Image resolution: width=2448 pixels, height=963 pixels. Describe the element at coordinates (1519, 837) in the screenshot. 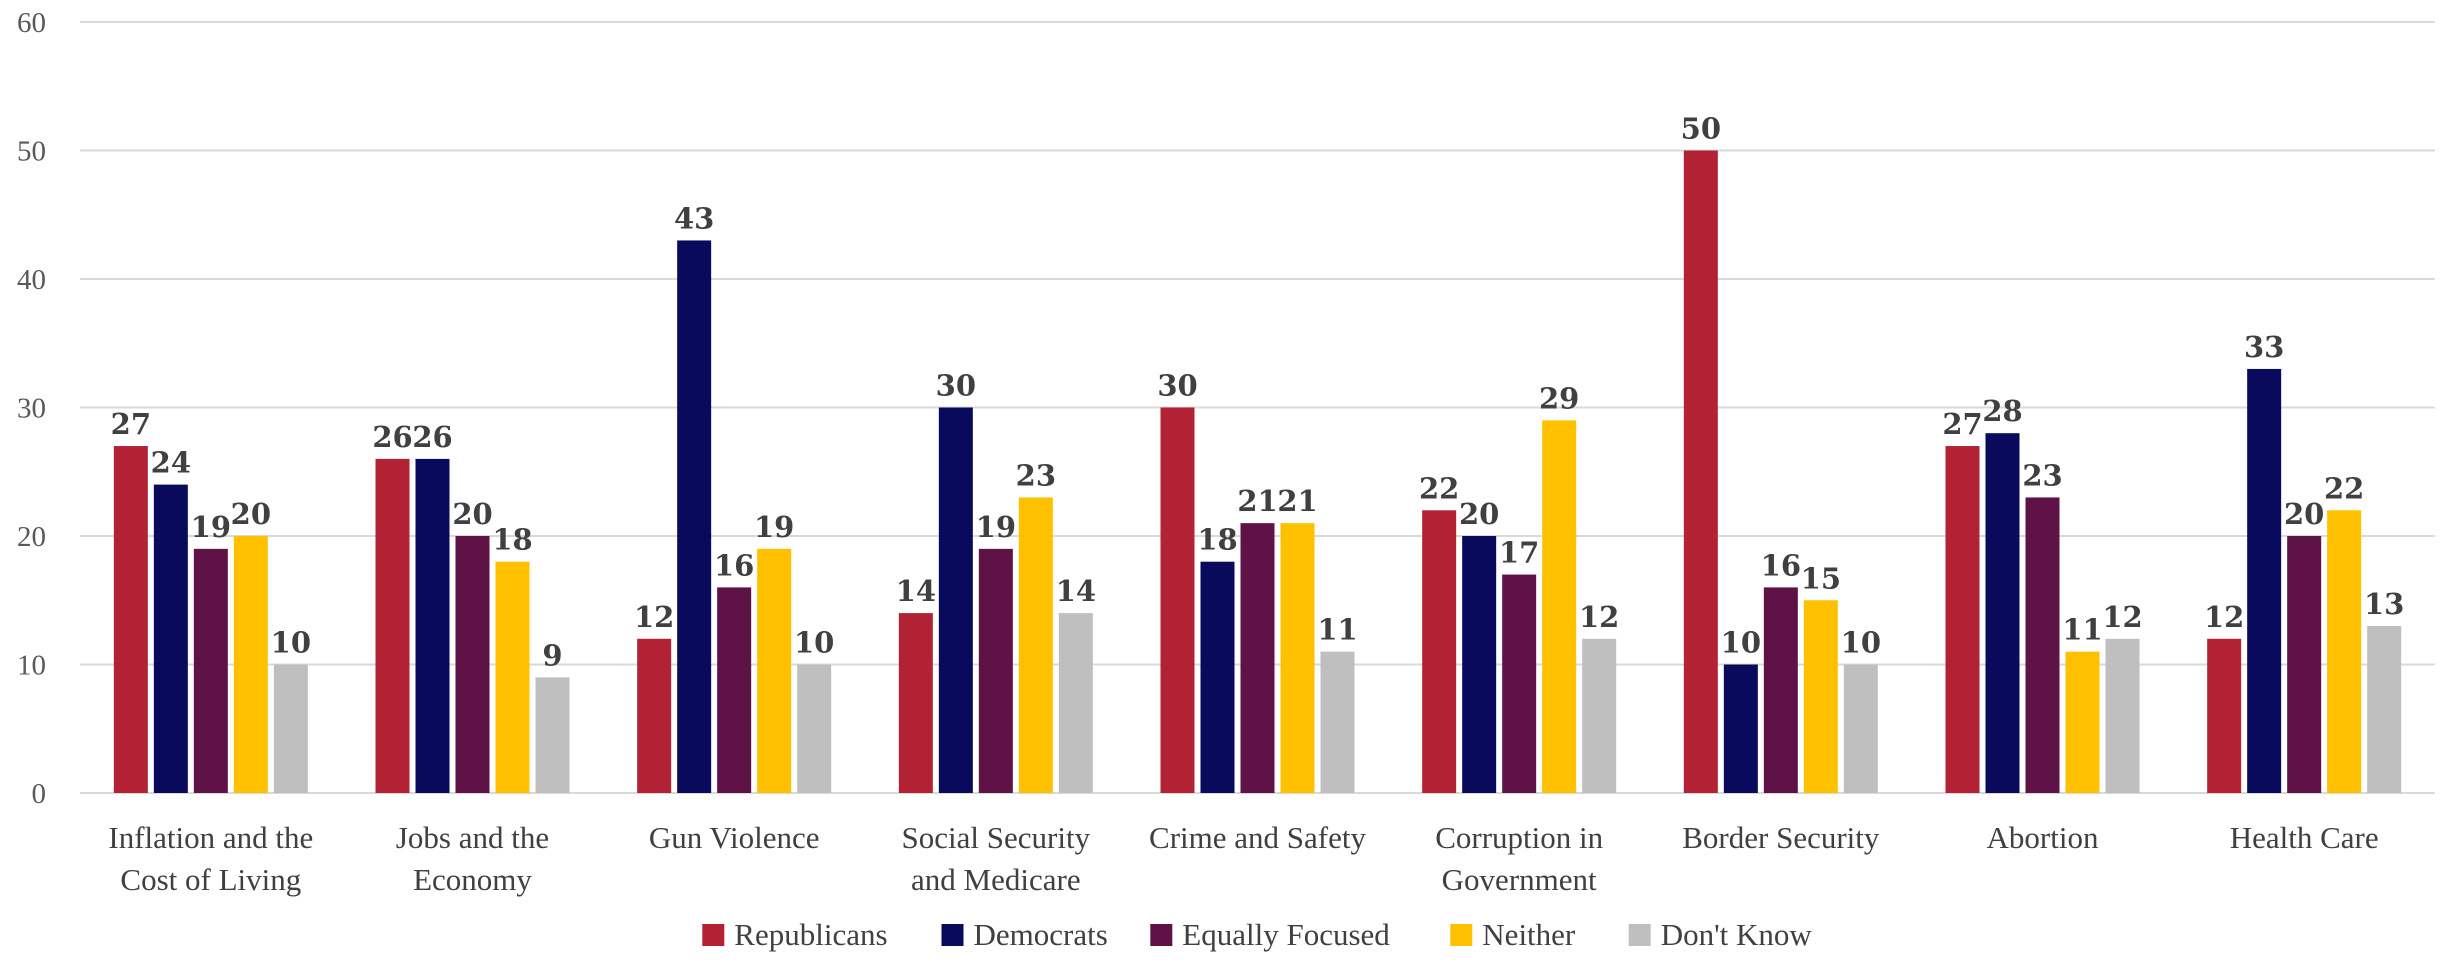

I see `x-category-label: Corruption in` at that location.